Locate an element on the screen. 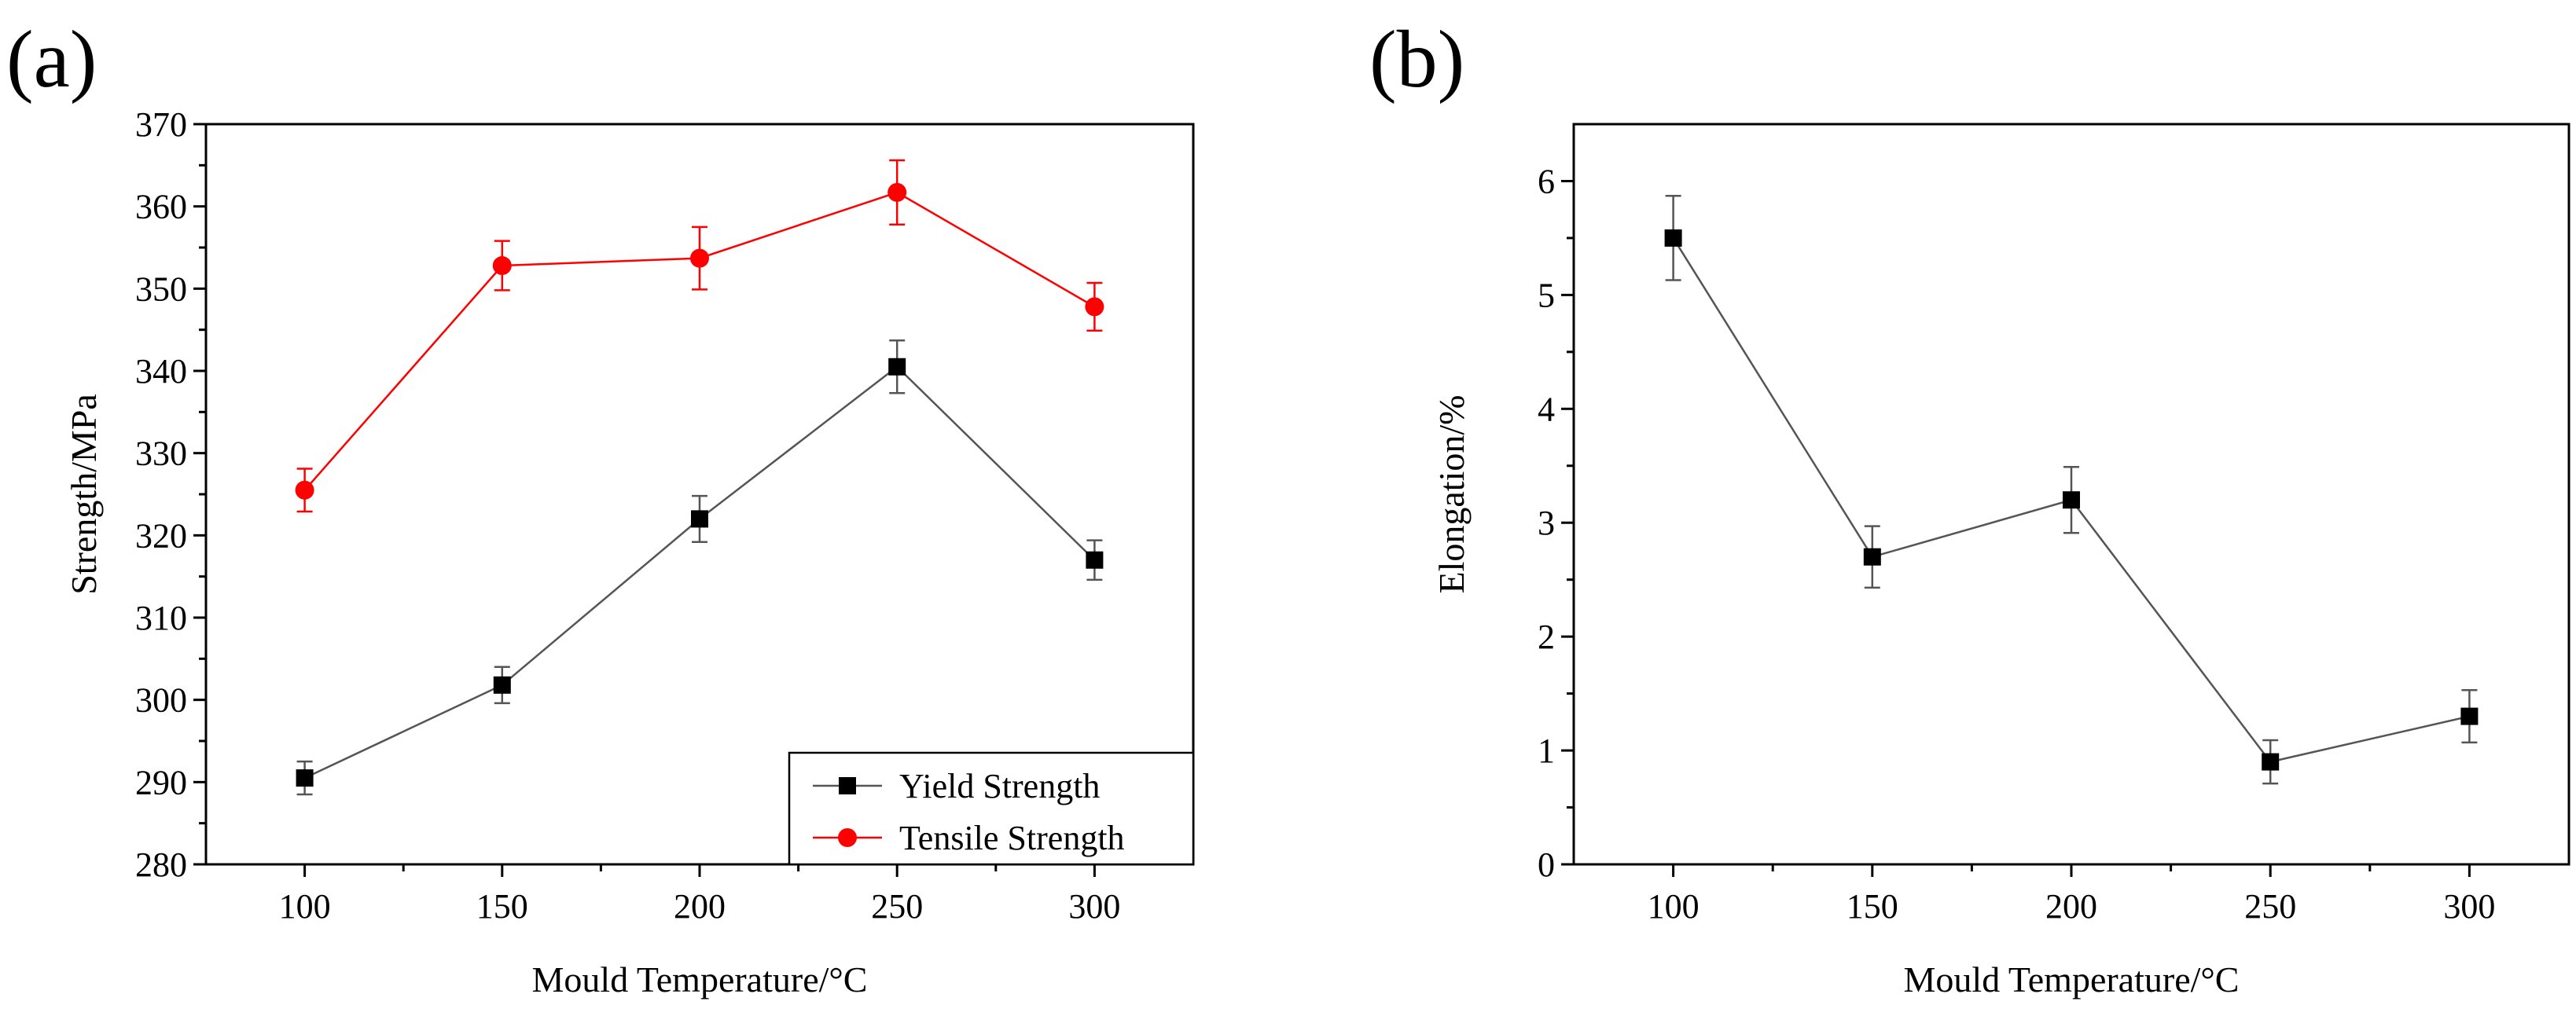 This screenshot has width=2576, height=1016. series-line is located at coordinates (700, 572).